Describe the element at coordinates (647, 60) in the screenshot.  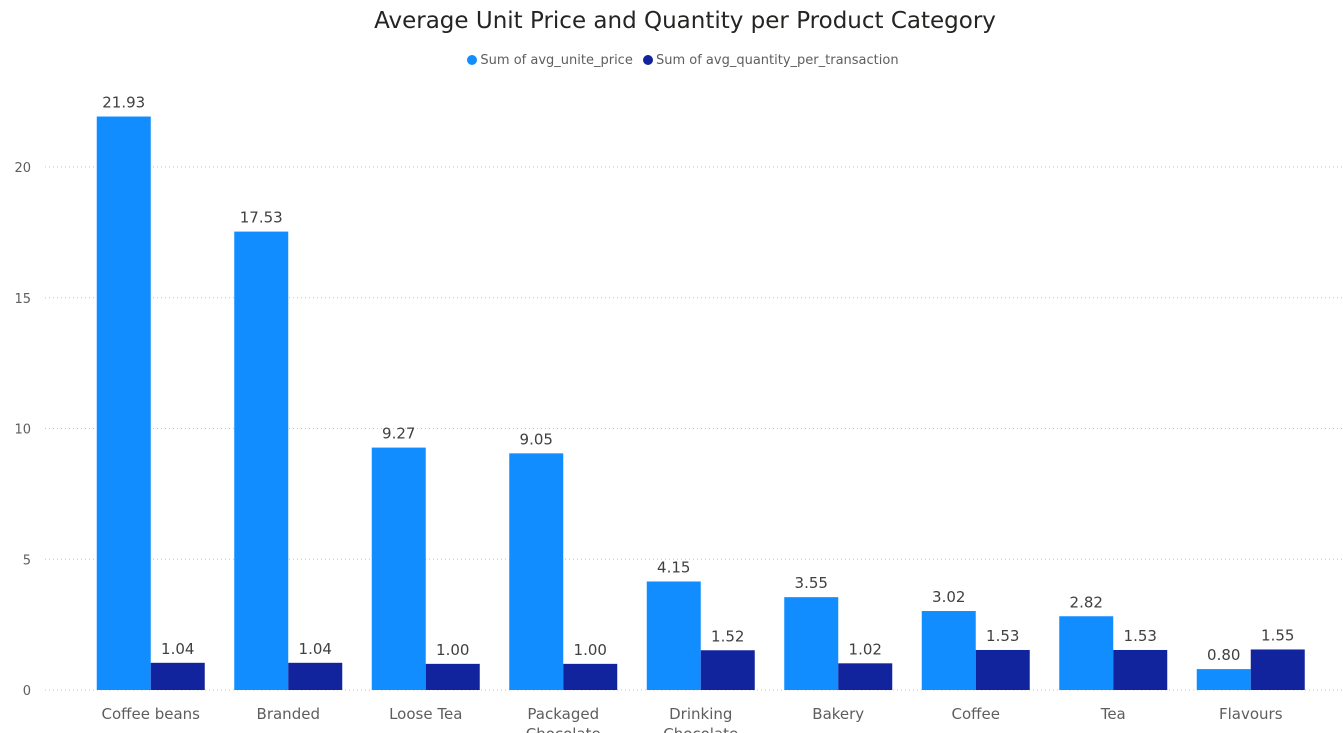
I see `legend-dot-quantity-icon` at that location.